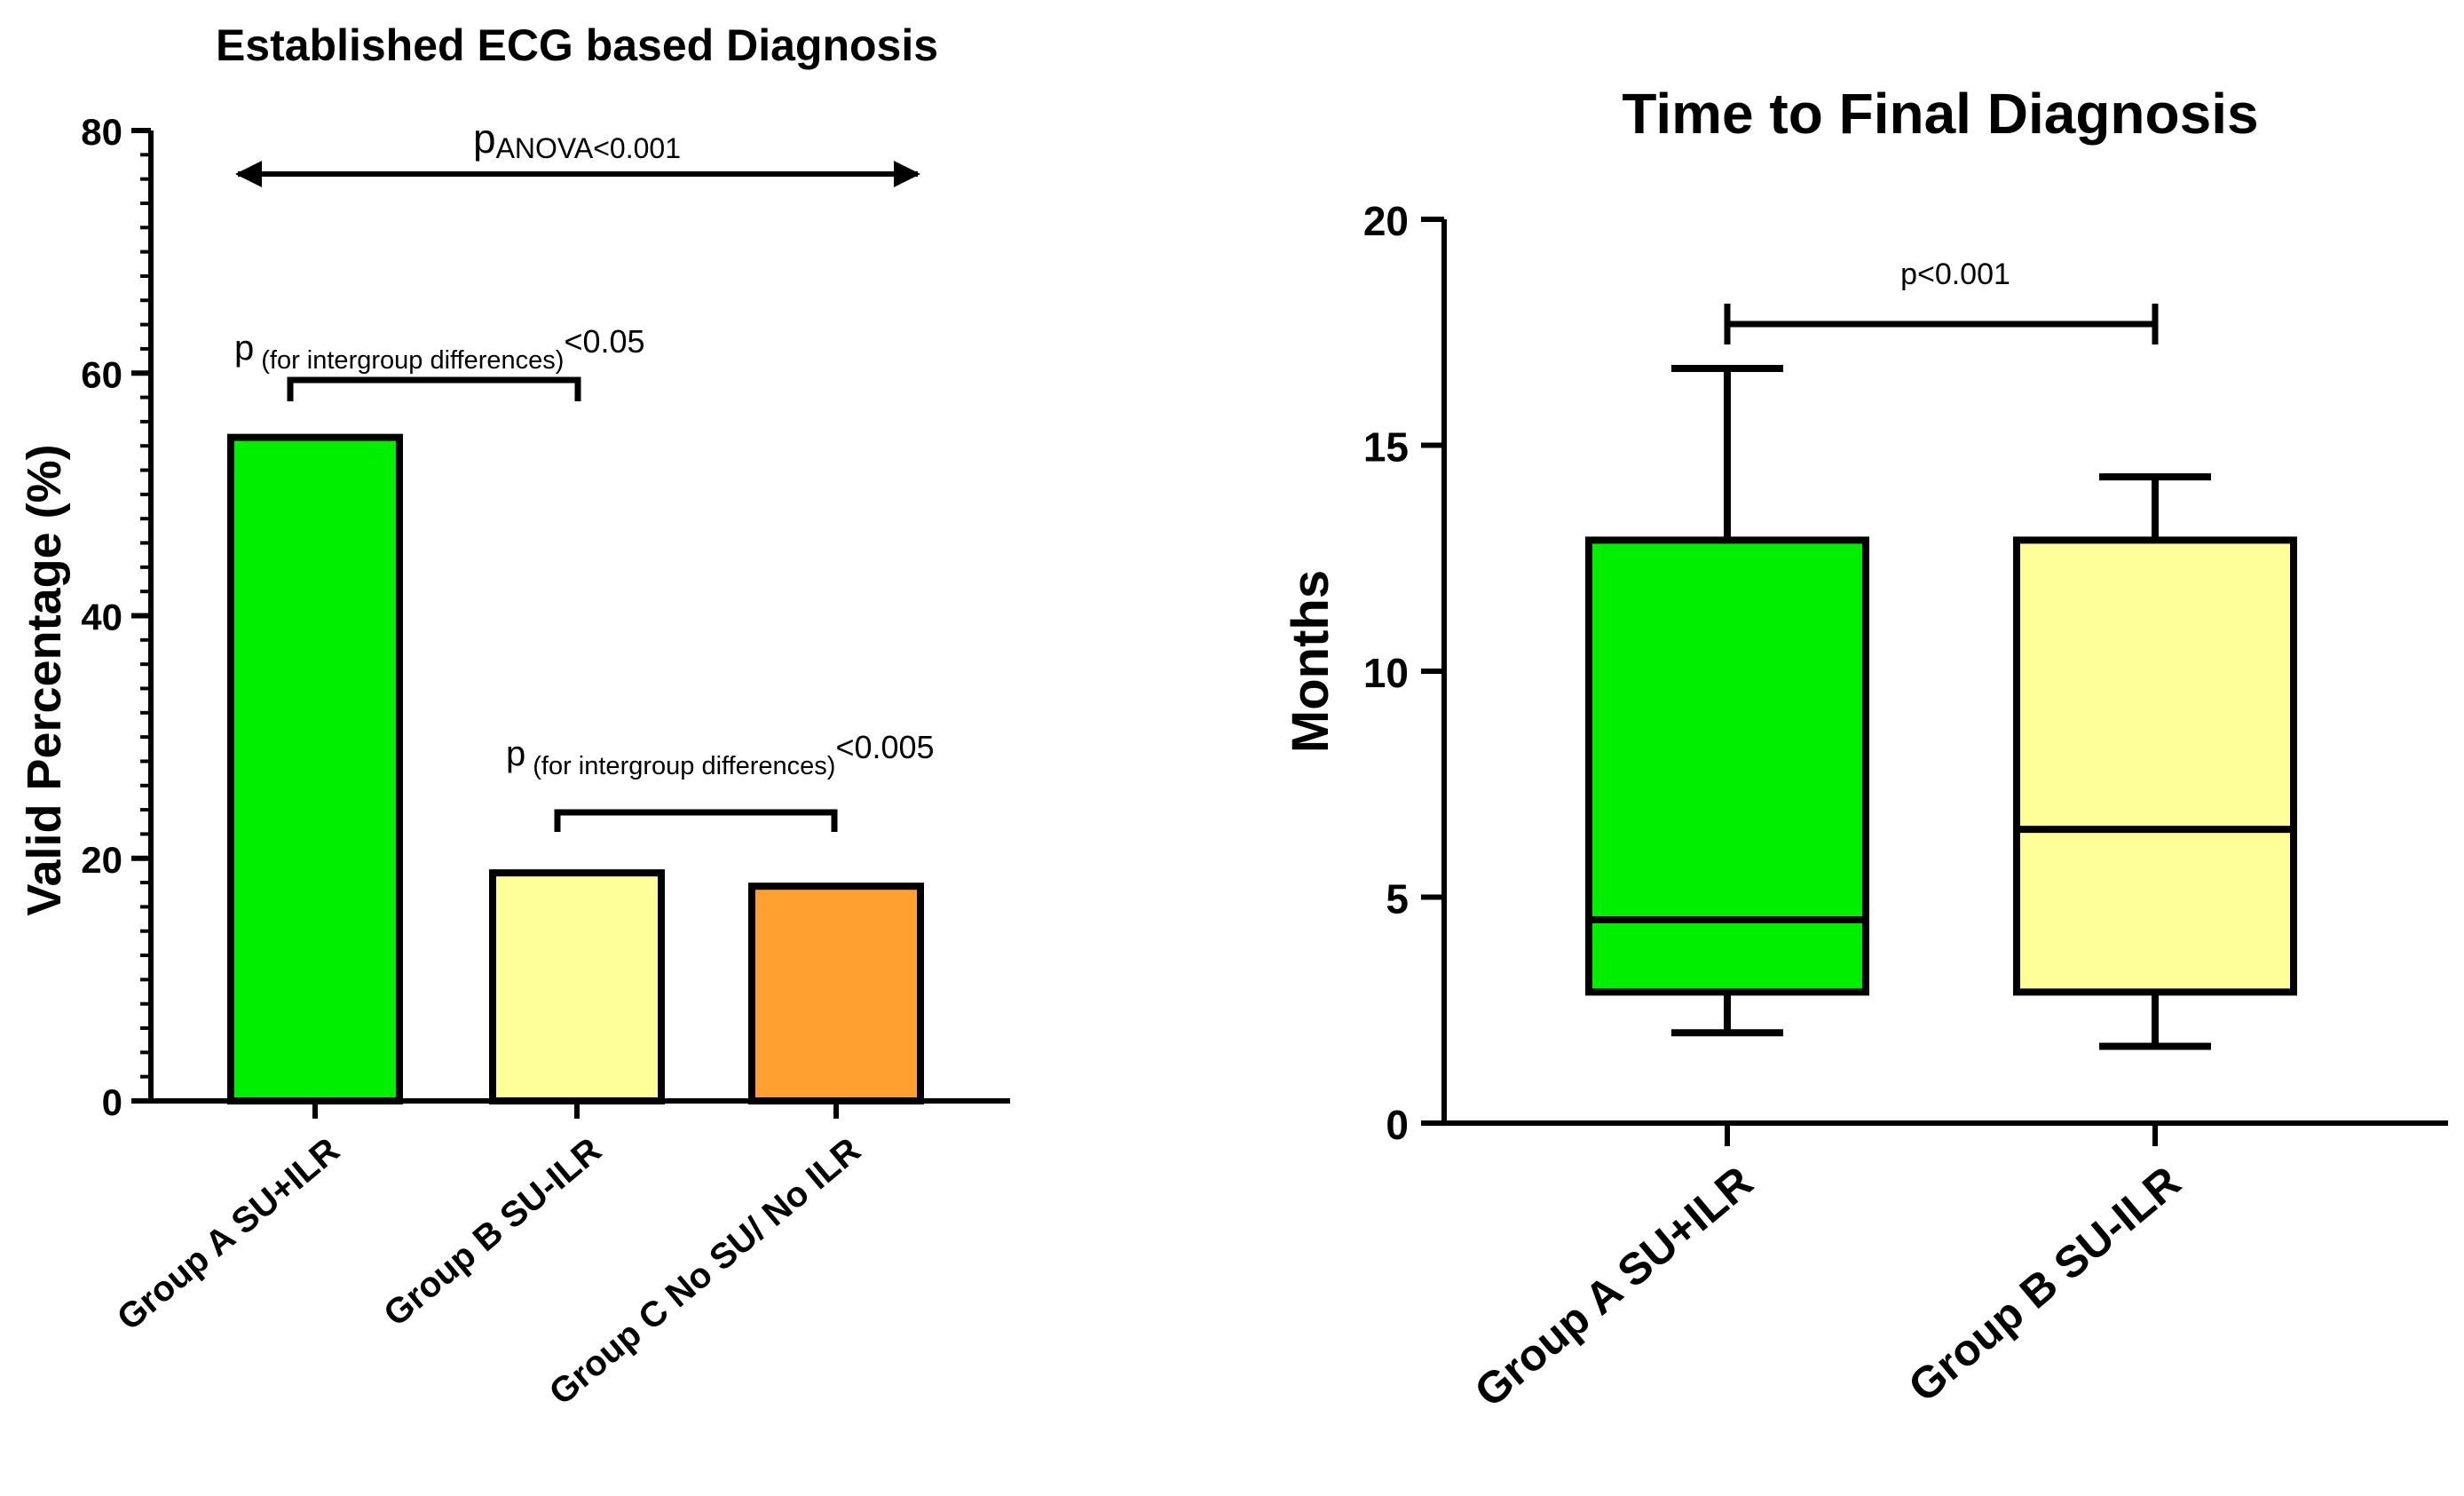  What do you see at coordinates (577, 987) in the screenshot?
I see `bar-group-b` at bounding box center [577, 987].